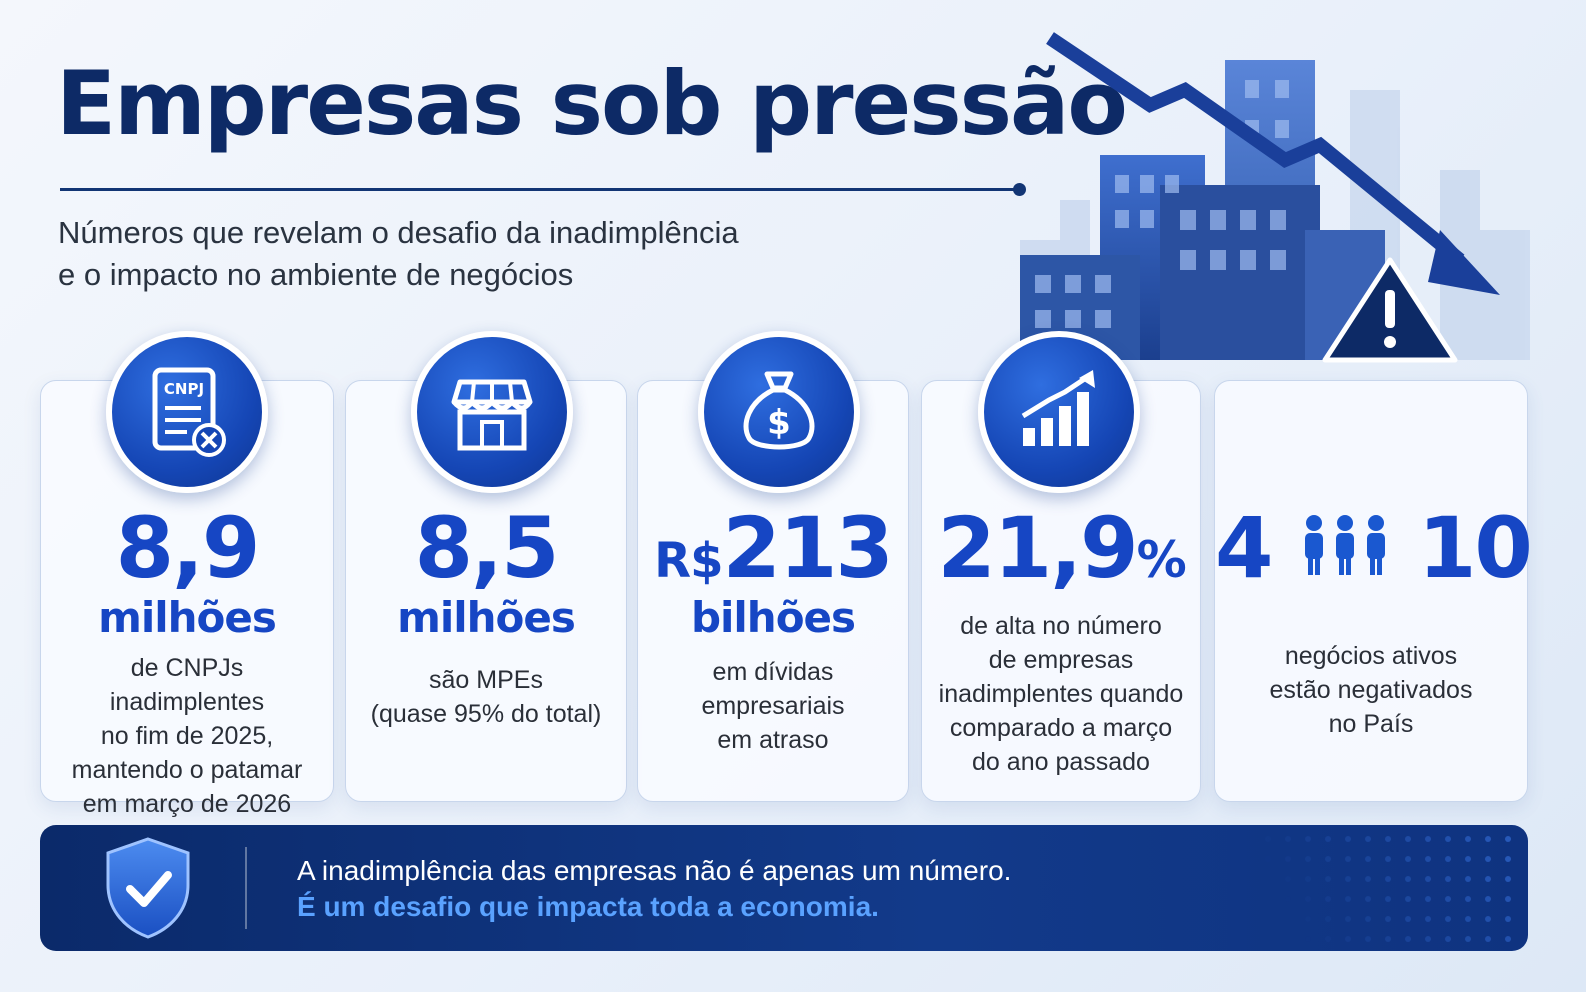 Image resolution: width=1586 pixels, height=992 pixels. I want to click on description-line: no fim de 2025,, so click(187, 736).